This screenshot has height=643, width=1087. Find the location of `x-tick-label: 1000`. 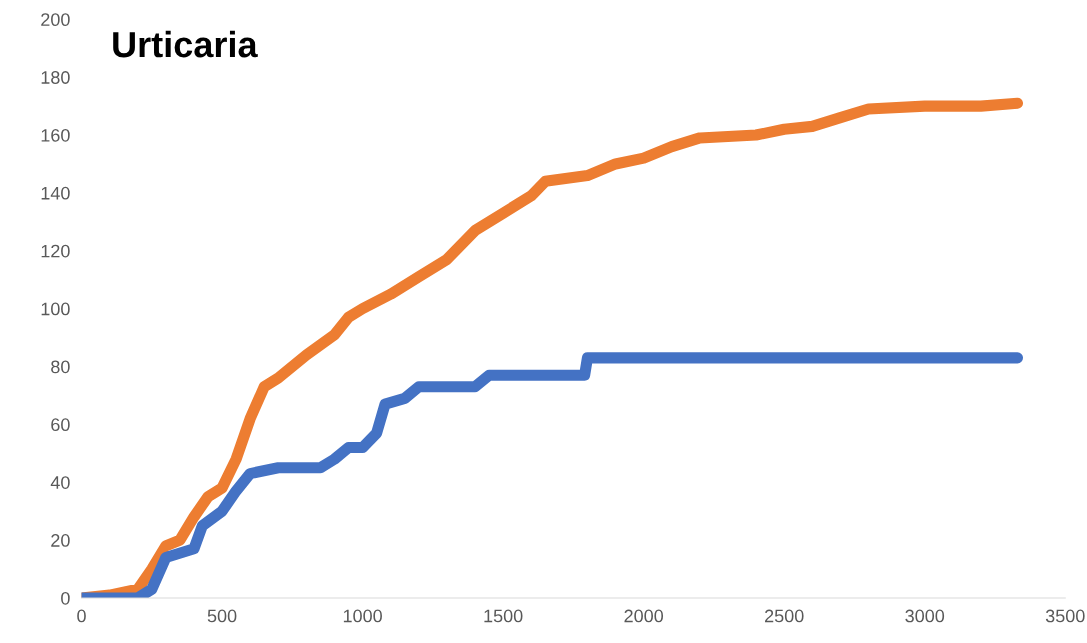

x-tick-label: 1000 is located at coordinates (362, 616).